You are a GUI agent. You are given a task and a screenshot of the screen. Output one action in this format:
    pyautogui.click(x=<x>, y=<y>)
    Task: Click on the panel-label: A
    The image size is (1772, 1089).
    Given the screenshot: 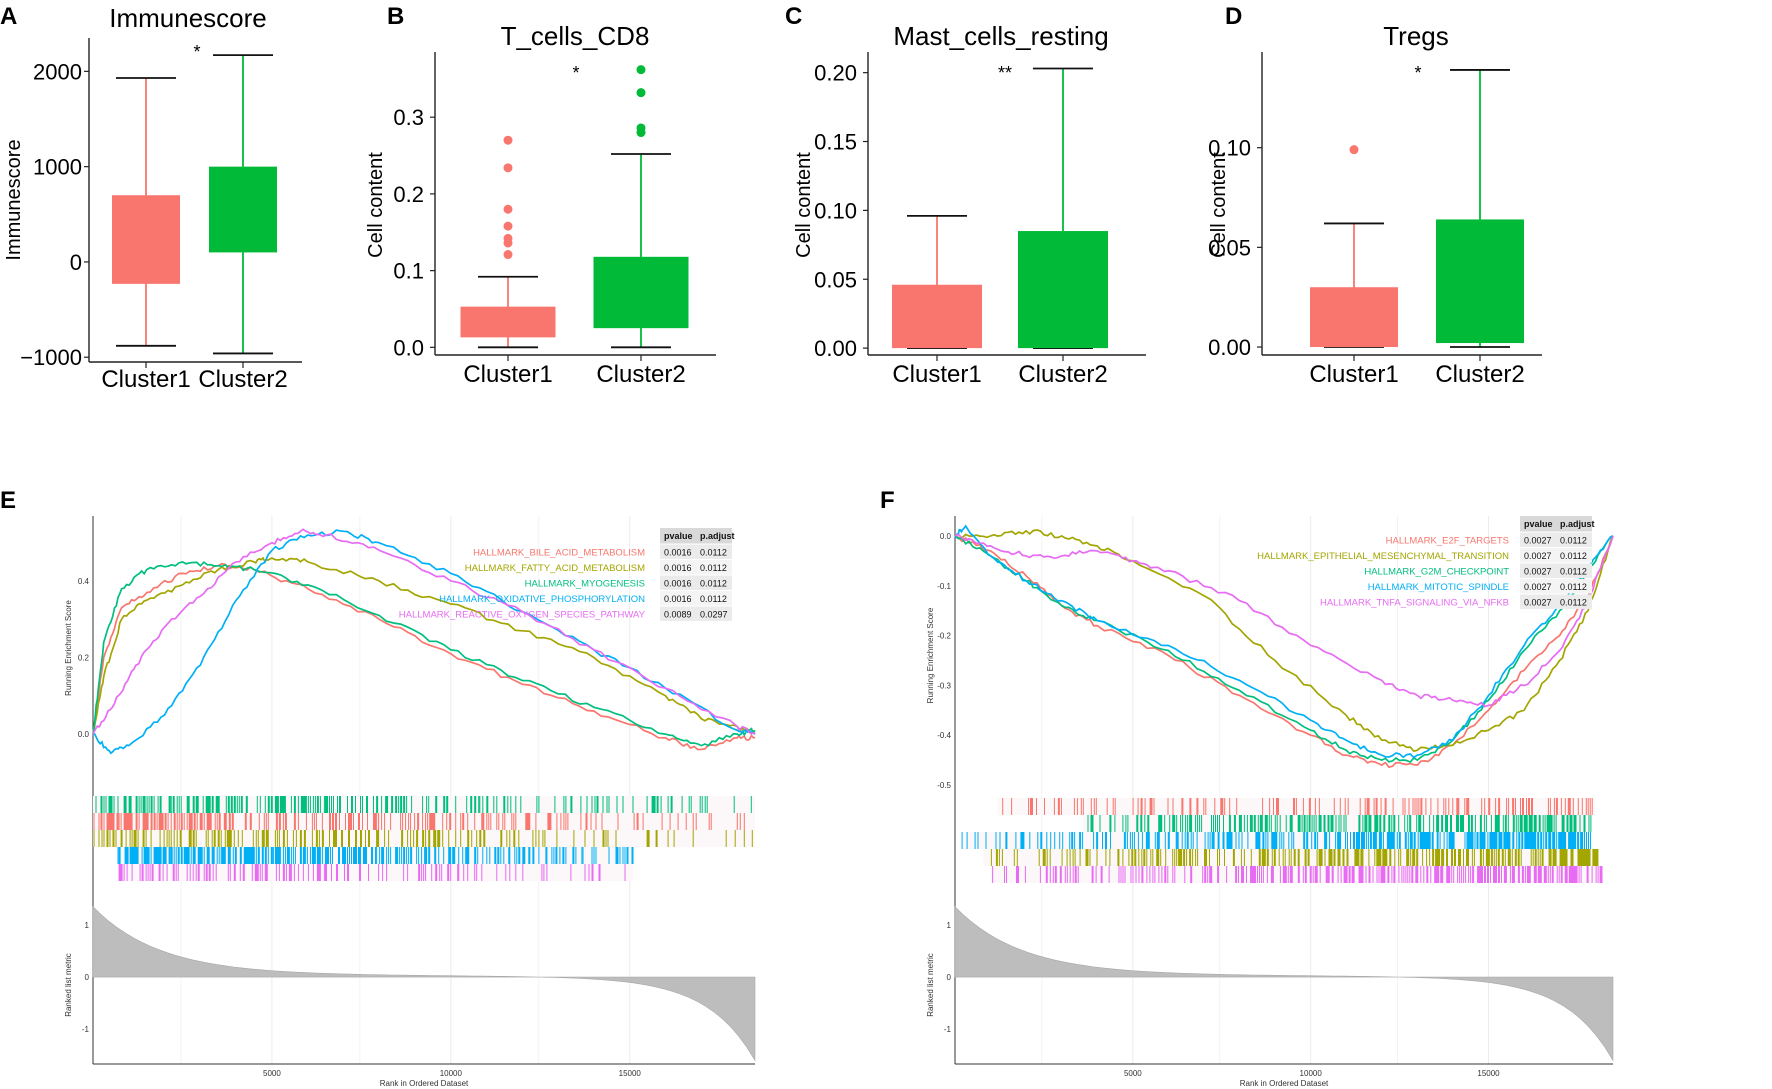 What is the action you would take?
    pyautogui.click(x=8, y=16)
    